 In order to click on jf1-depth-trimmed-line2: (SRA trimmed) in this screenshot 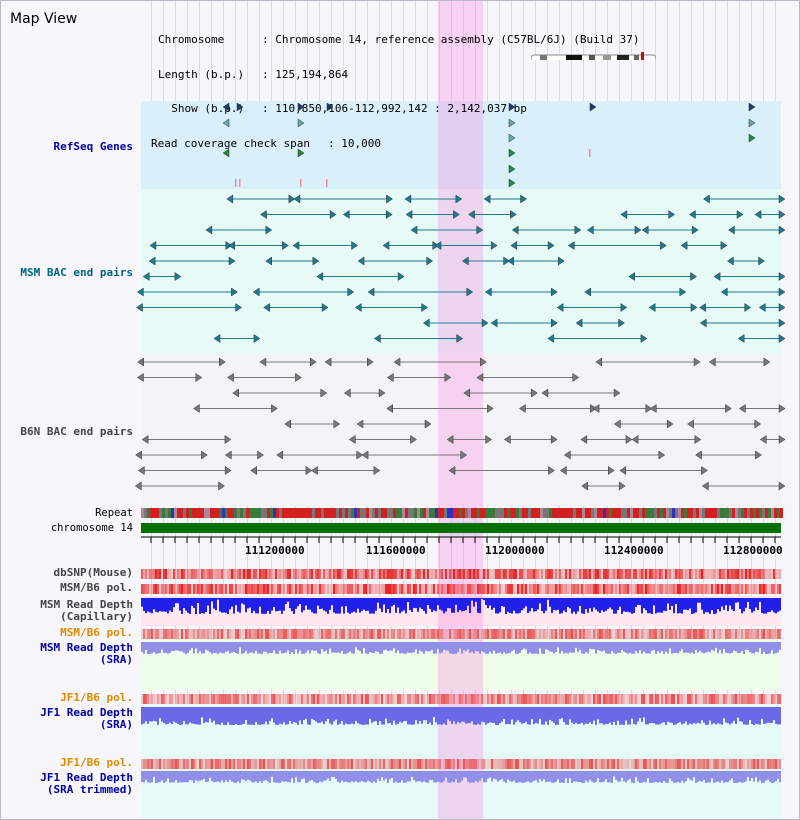, I will do `click(89, 789)`.